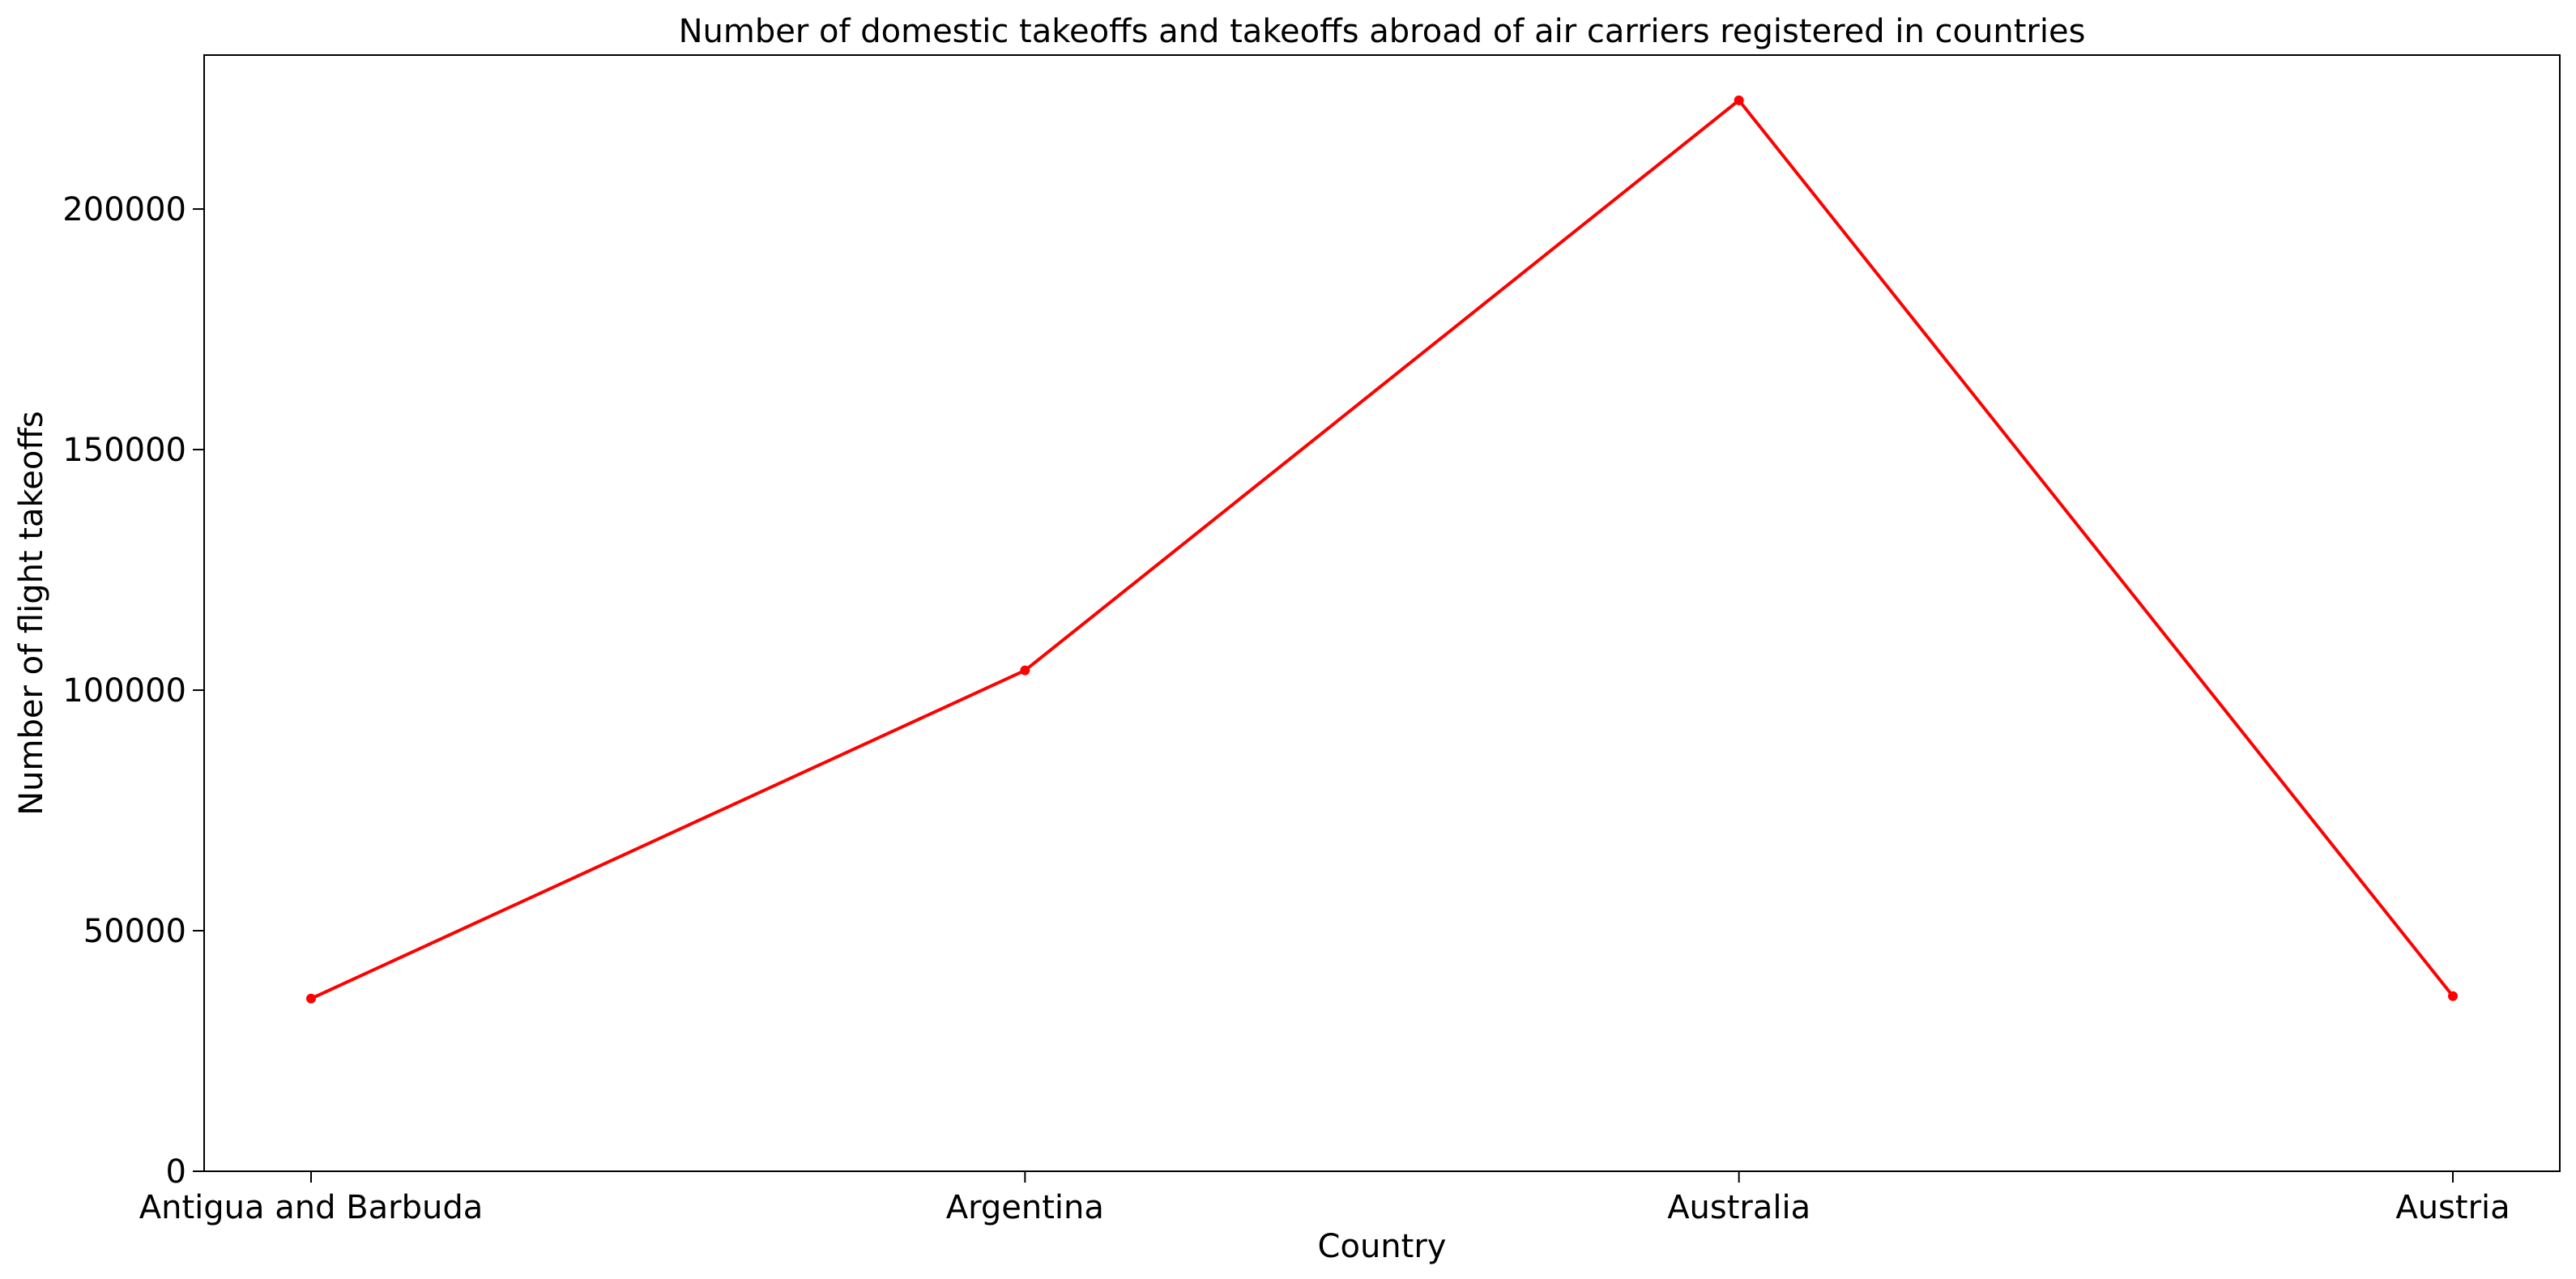  What do you see at coordinates (135, 931) in the screenshot?
I see `y-tick-label: 50000` at bounding box center [135, 931].